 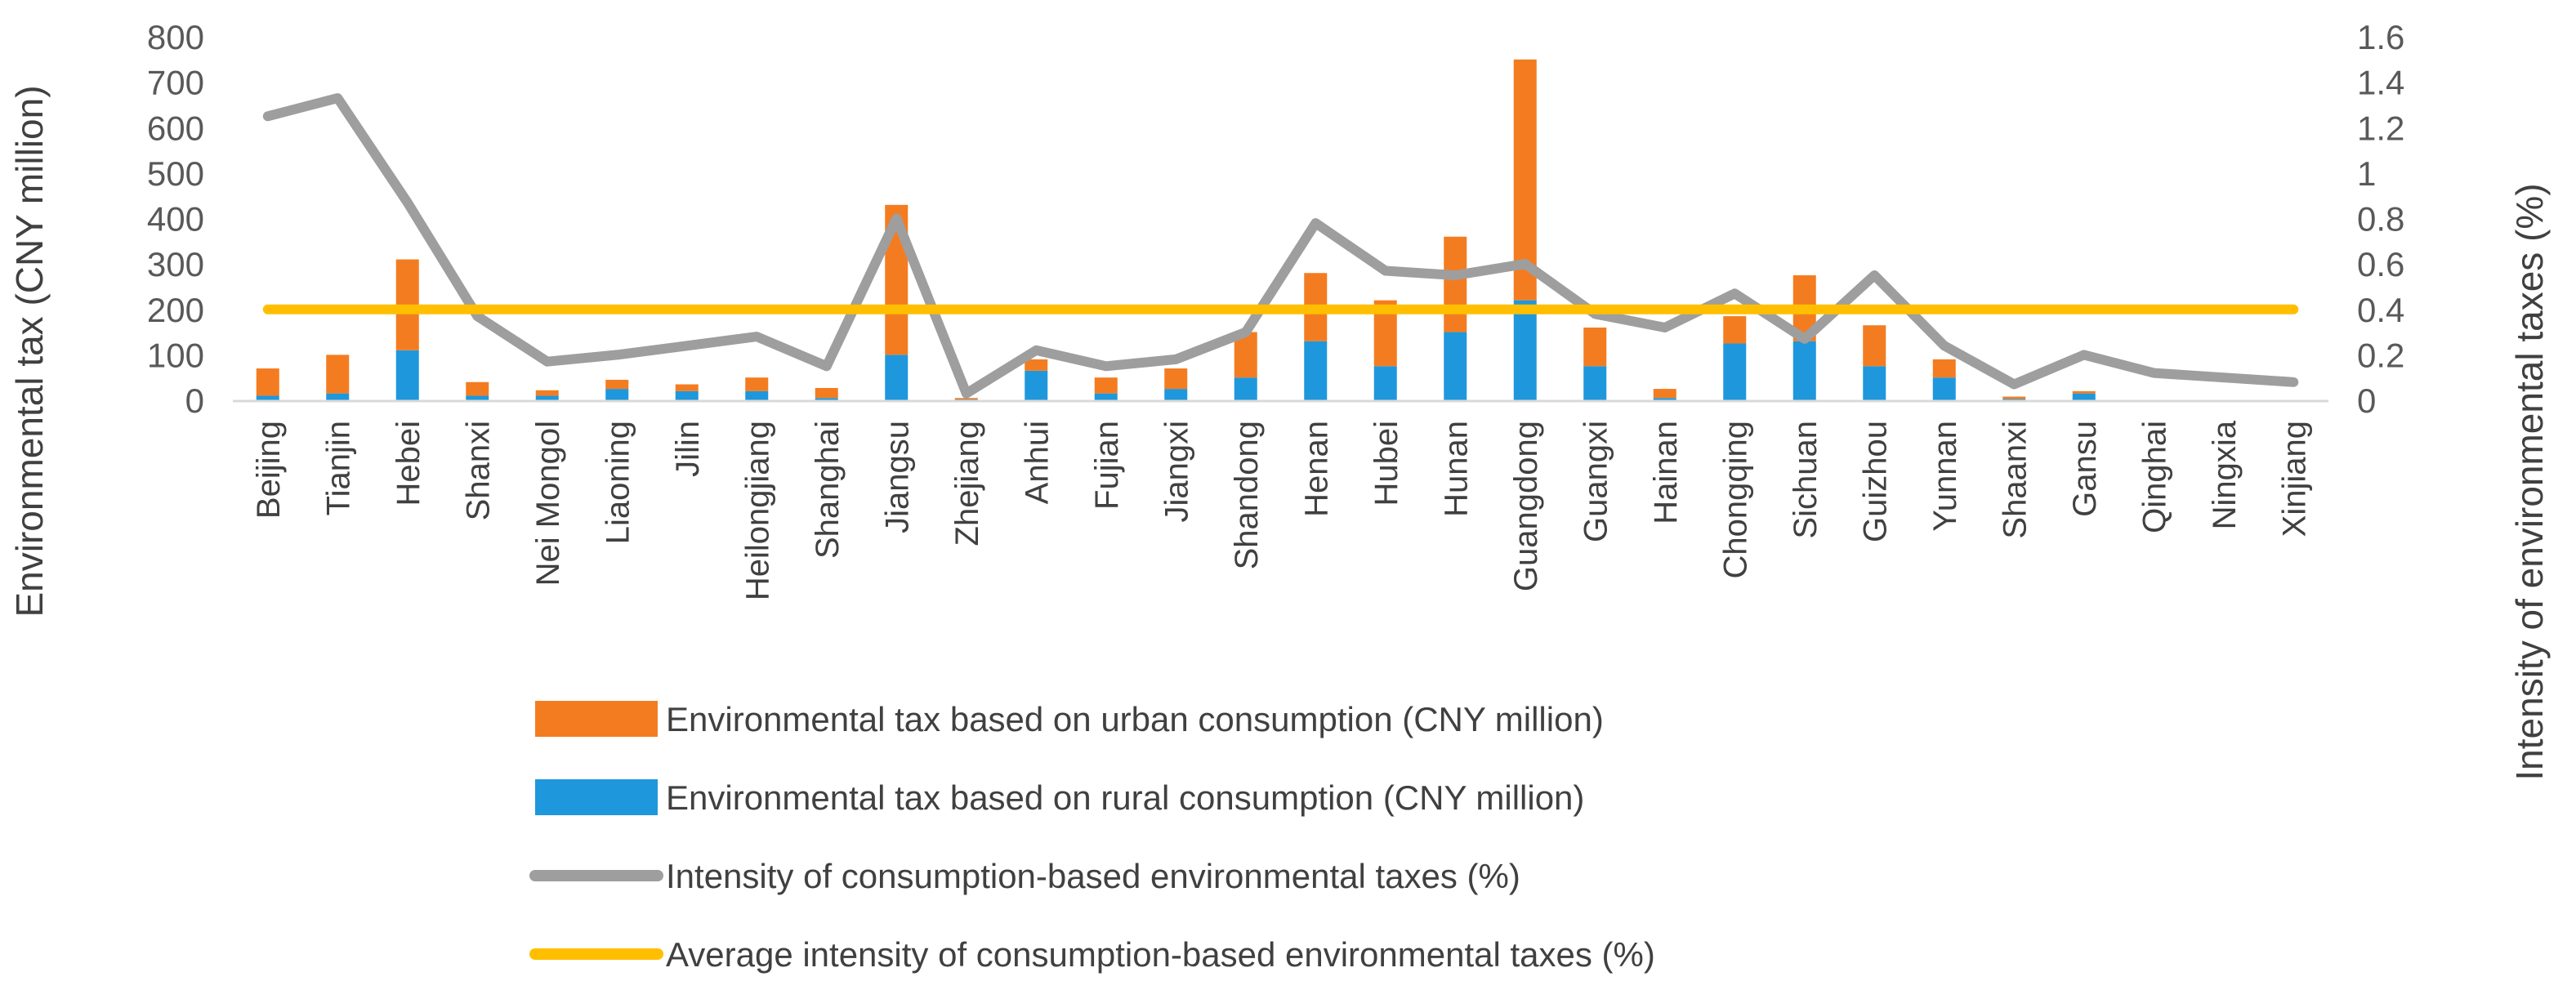 I want to click on x-tick-label-shaanxi: Shaanxi, so click(x=2015, y=480).